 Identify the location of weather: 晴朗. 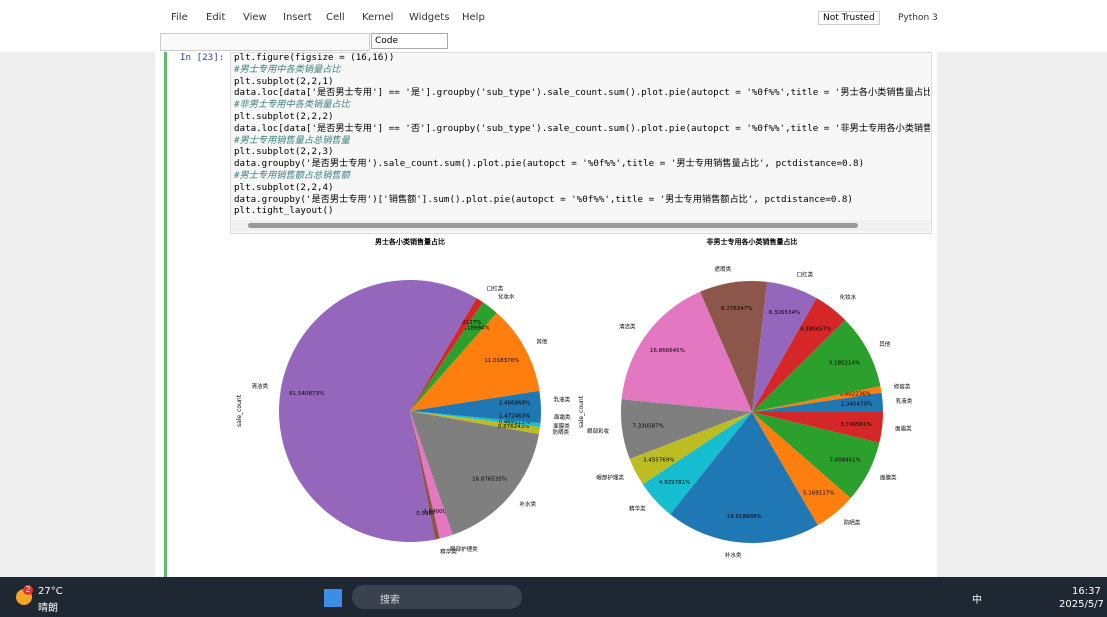
(48, 608).